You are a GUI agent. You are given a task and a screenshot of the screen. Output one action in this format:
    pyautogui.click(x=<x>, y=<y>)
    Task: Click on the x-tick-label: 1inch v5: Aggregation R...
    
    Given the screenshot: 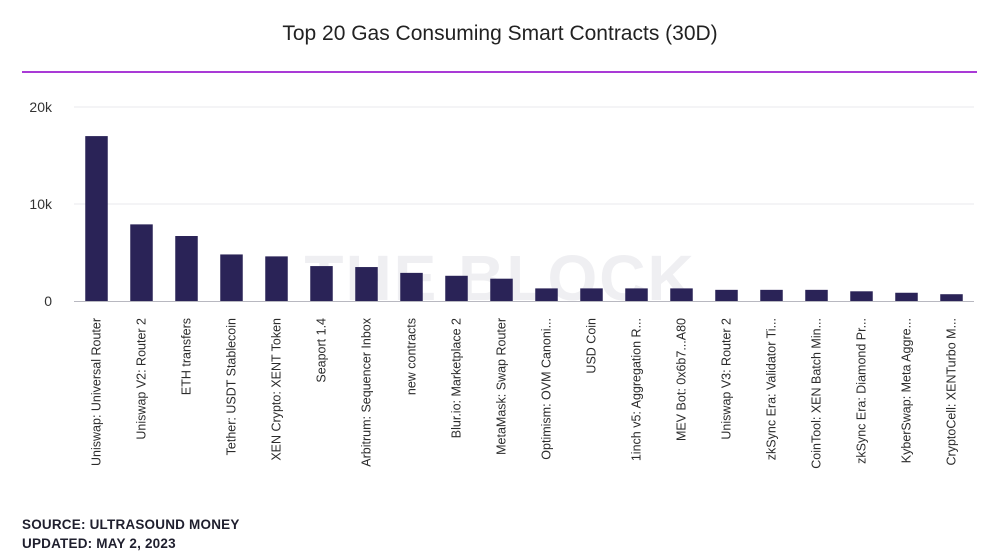 What is the action you would take?
    pyautogui.click(x=637, y=389)
    